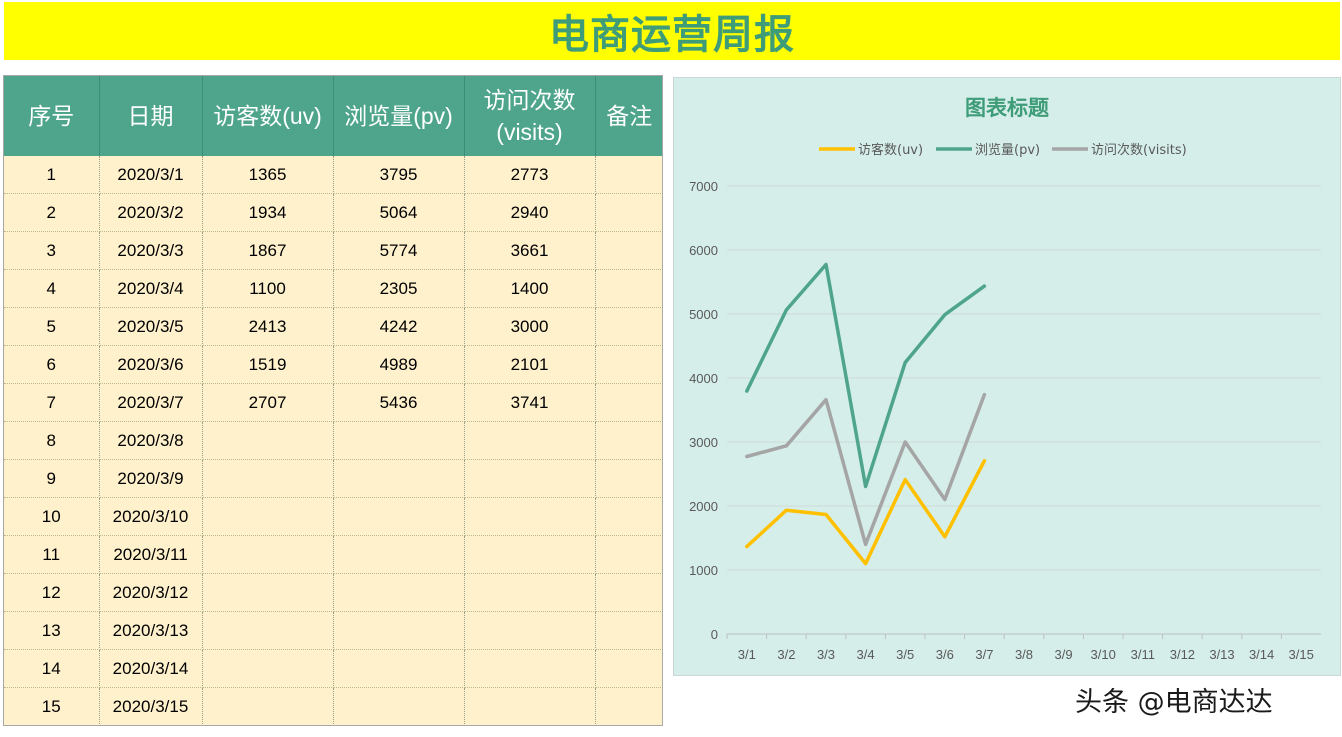 This screenshot has width=1342, height=737. What do you see at coordinates (52, 440) in the screenshot?
I see `table-cell-index: 8` at bounding box center [52, 440].